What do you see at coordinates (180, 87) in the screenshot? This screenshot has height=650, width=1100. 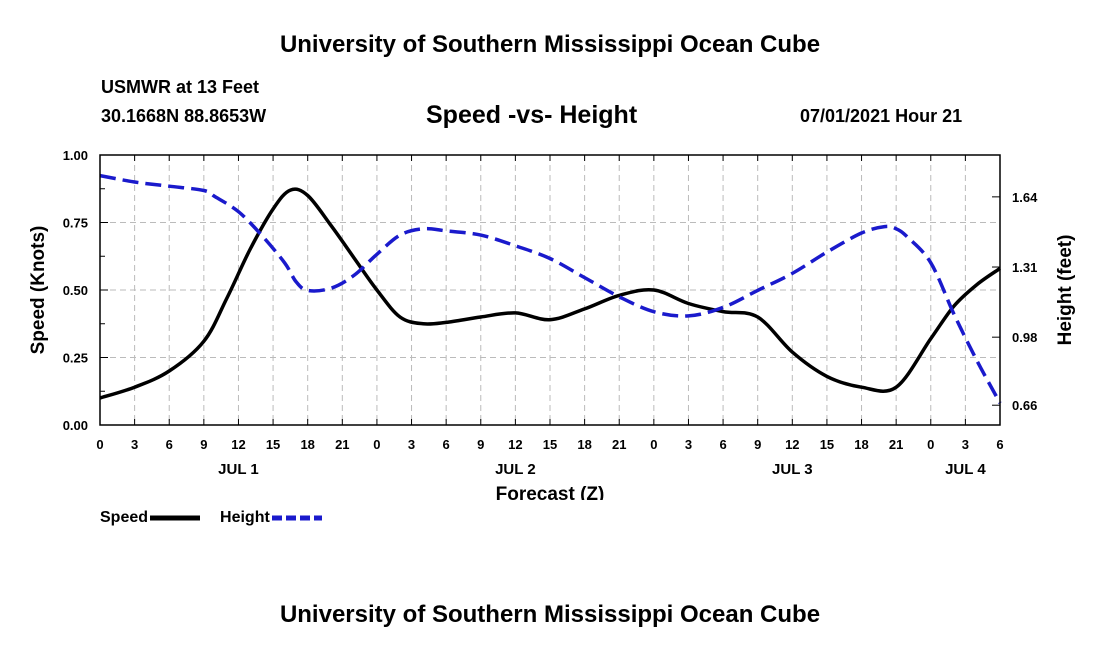 I see `station-label: USMWR at 13 Feet` at bounding box center [180, 87].